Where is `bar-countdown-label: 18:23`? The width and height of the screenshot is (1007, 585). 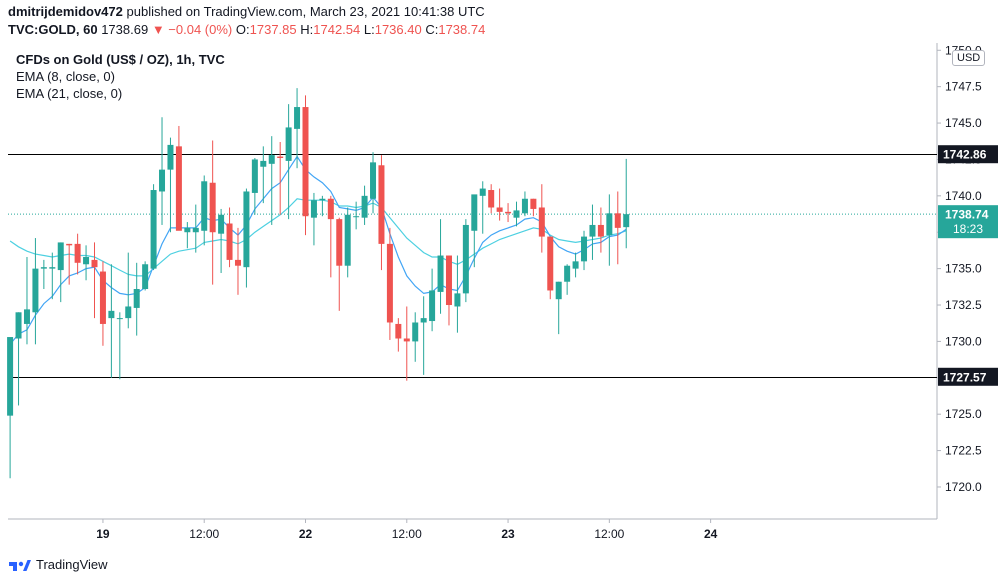 bar-countdown-label: 18:23 is located at coordinates (968, 229).